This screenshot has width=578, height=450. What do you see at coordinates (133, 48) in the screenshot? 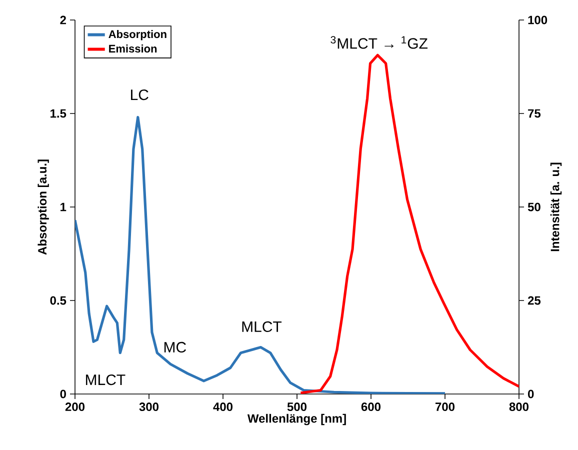
I see `legend-label: Emission` at bounding box center [133, 48].